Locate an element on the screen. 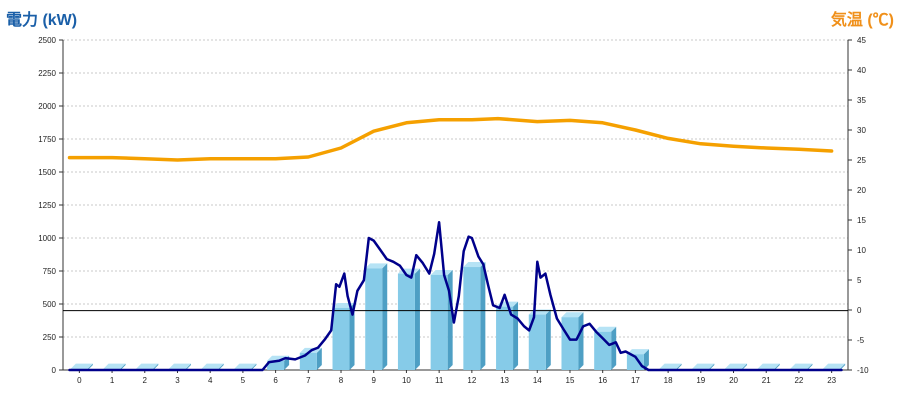 This screenshot has width=900, height=400. right-tick-label: 15 is located at coordinates (861, 220).